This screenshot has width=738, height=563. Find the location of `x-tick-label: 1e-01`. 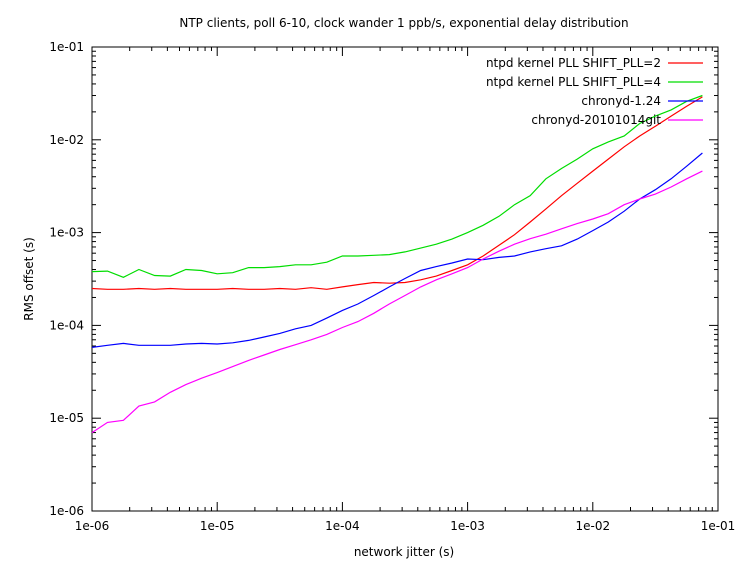

x-tick-label: 1e-01 is located at coordinates (718, 526).